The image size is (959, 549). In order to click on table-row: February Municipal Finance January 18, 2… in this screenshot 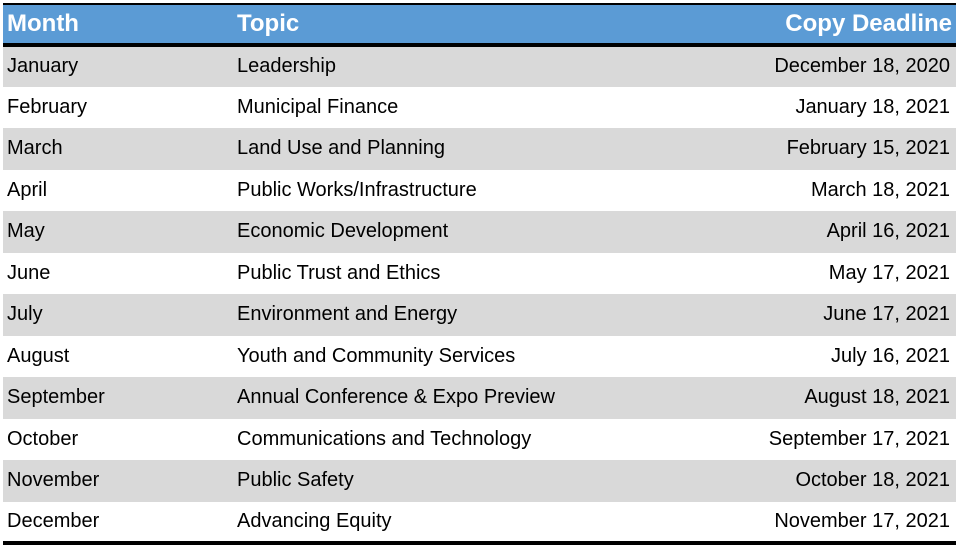, I will do `click(479, 107)`.